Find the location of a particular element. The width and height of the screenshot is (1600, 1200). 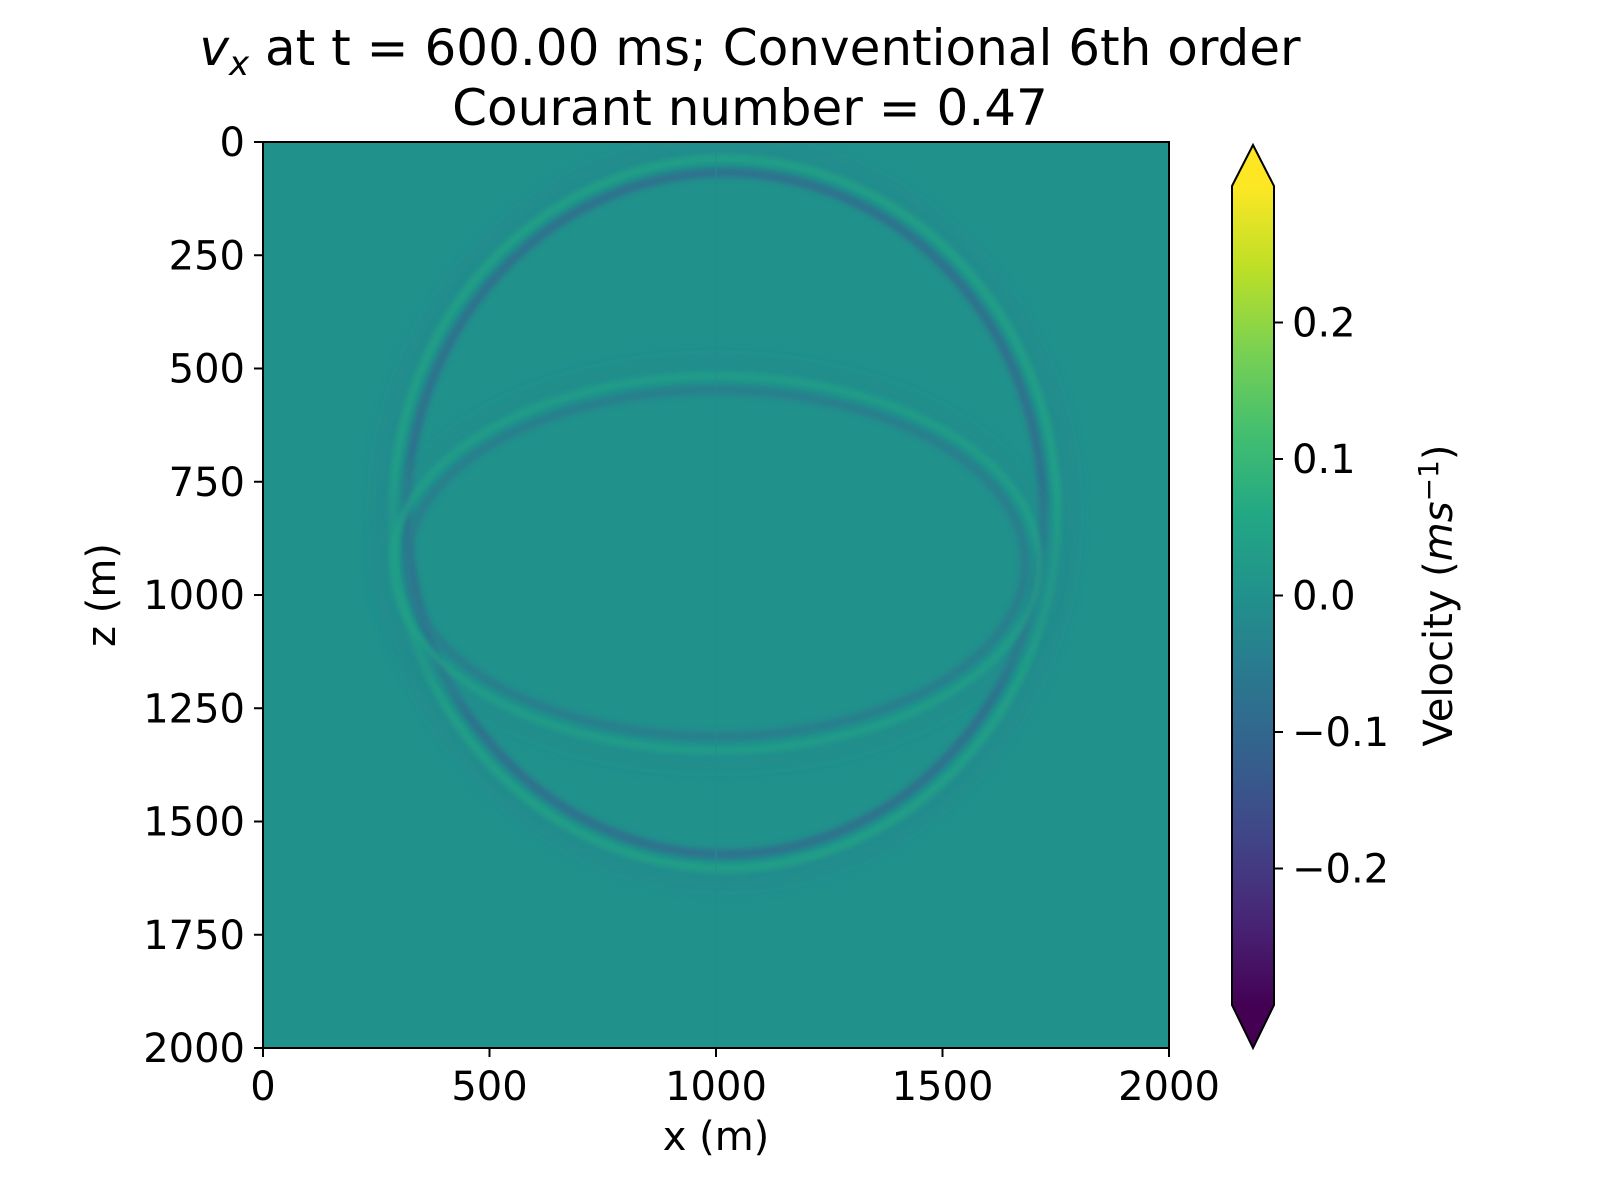

chart-title-line-2: Courant number = 0.47 is located at coordinates (750, 108).